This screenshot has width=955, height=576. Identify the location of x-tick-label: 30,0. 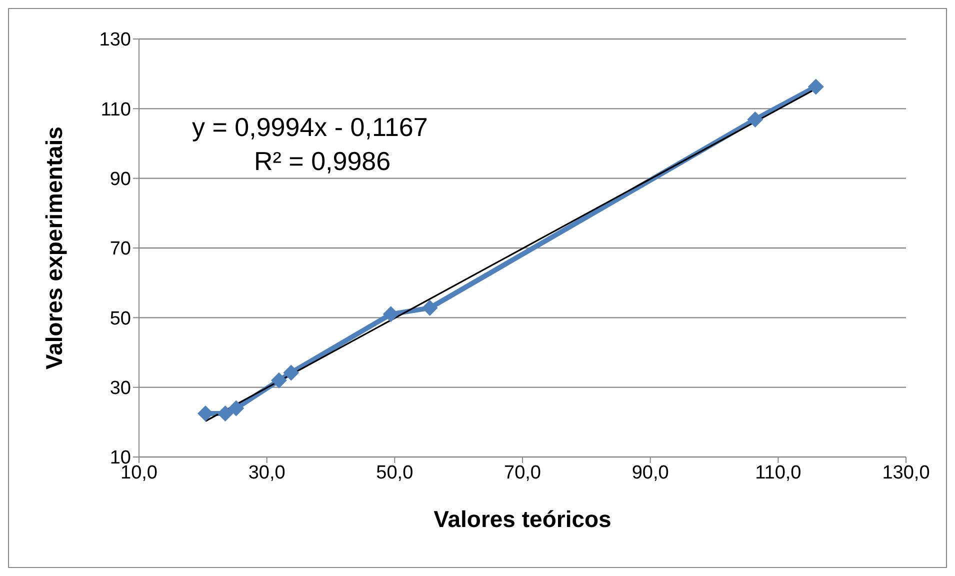
(267, 473).